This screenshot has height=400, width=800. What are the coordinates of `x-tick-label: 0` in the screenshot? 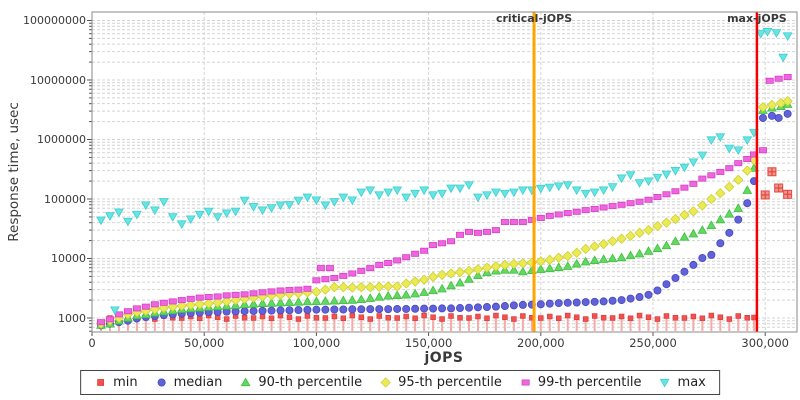 It's located at (92, 343).